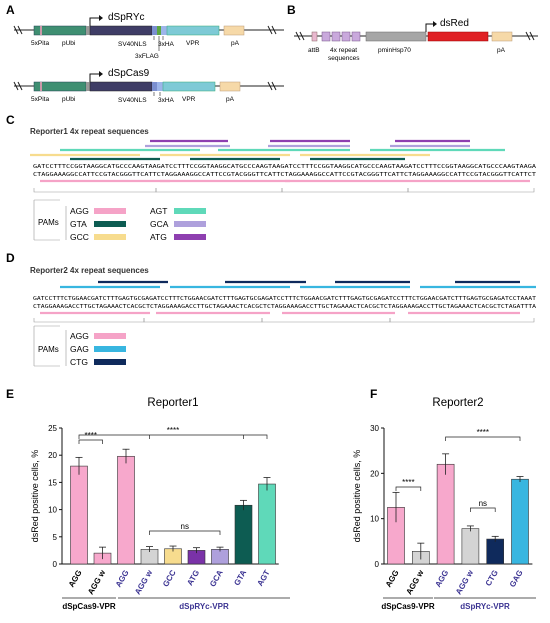 The width and height of the screenshot is (550, 623). What do you see at coordinates (343, 50) in the screenshot?
I see `repeat-label-1: 4x repeat` at bounding box center [343, 50].